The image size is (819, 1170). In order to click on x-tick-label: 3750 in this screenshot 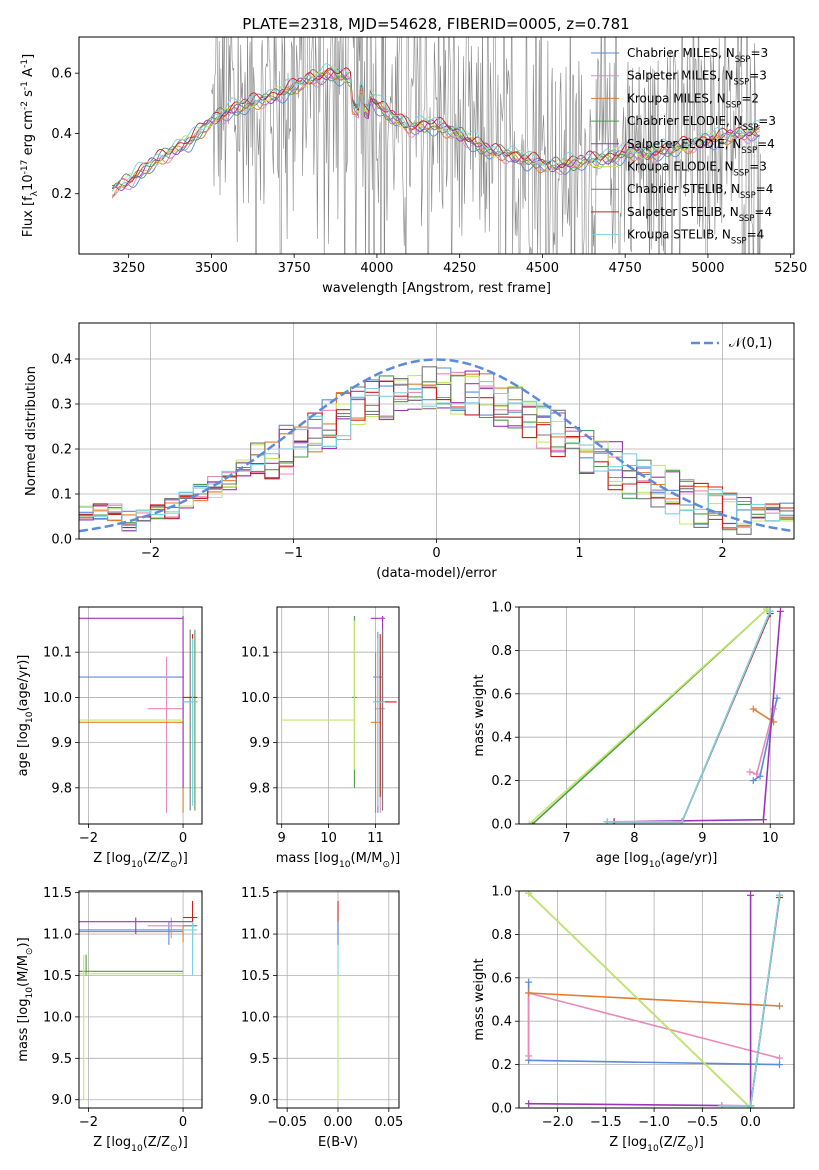, I will do `click(294, 268)`.